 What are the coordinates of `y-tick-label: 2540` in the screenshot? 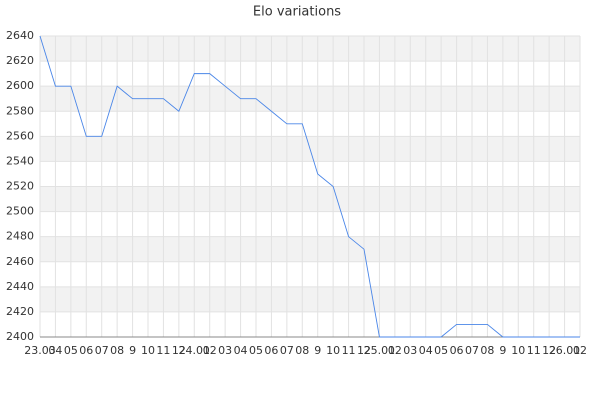 It's located at (20, 160).